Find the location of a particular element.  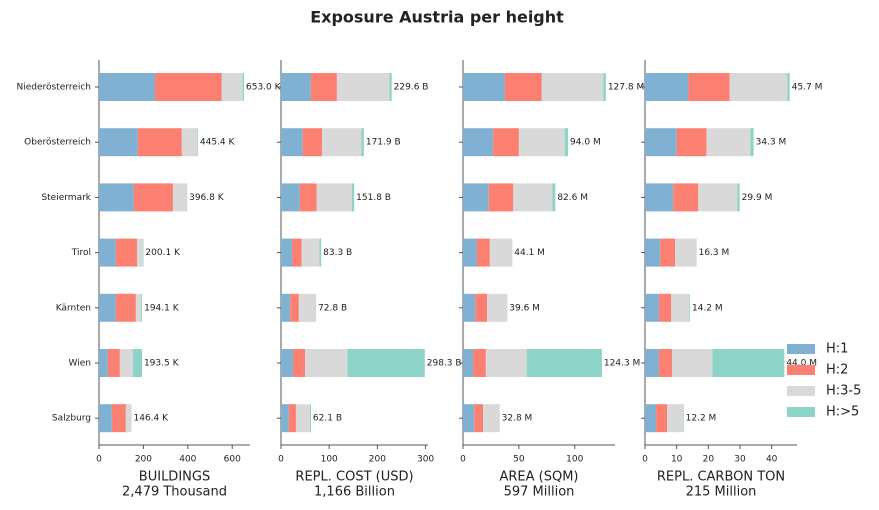

y-tick-label: Tirol is located at coordinates (81, 253).